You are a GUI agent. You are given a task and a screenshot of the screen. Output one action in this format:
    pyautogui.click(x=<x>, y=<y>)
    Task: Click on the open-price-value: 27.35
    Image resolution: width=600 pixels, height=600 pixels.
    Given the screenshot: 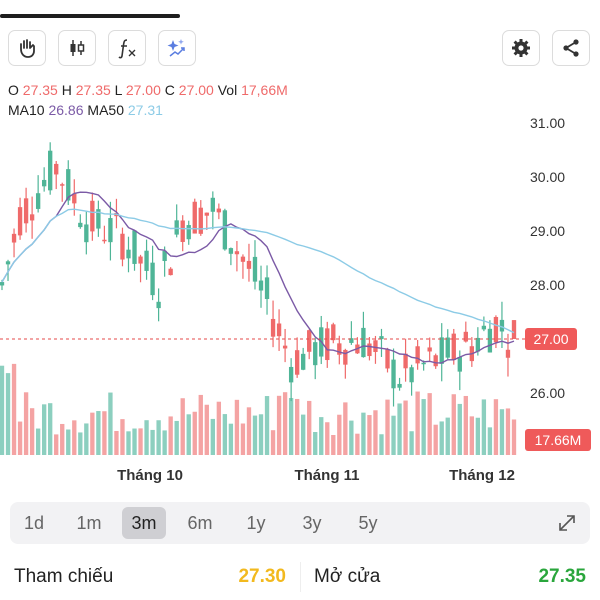 What is the action you would take?
    pyautogui.click(x=562, y=576)
    